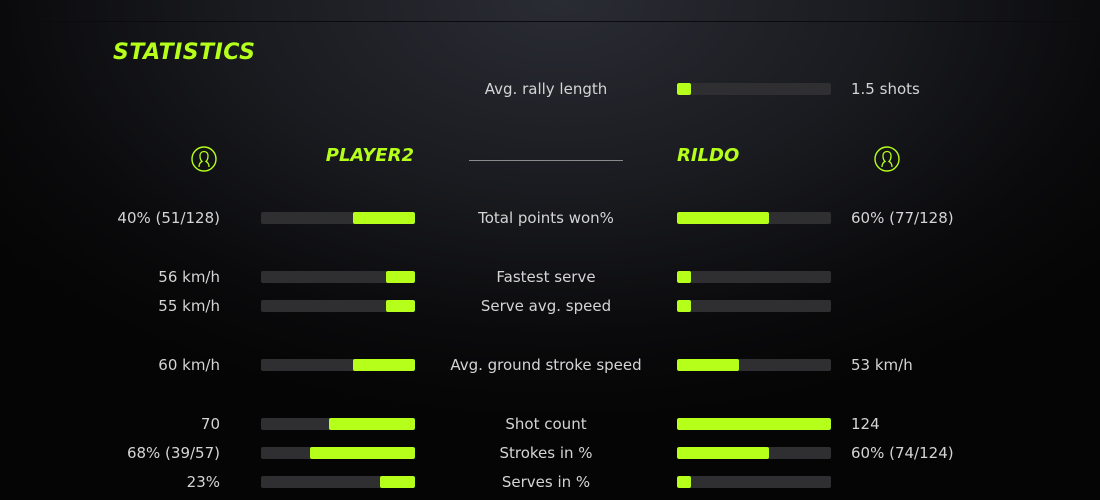 This screenshot has height=500, width=1100. Describe the element at coordinates (189, 306) in the screenshot. I see `left-value: 55 km/h` at that location.